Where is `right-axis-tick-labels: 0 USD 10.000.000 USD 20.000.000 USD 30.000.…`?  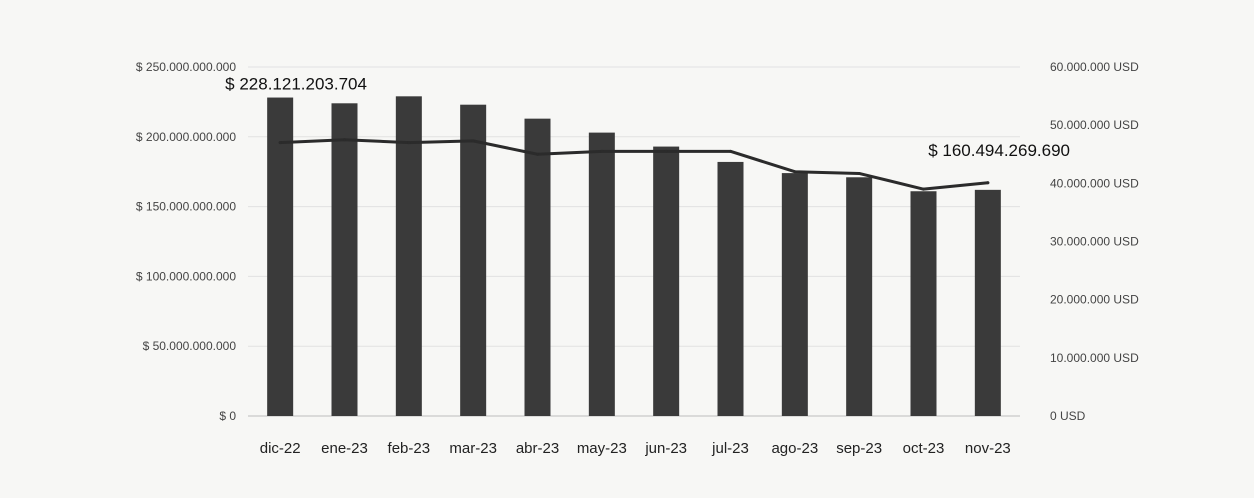 right-axis-tick-labels: 0 USD 10.000.000 USD 20.000.000 USD 30.000.… is located at coordinates (1094, 241).